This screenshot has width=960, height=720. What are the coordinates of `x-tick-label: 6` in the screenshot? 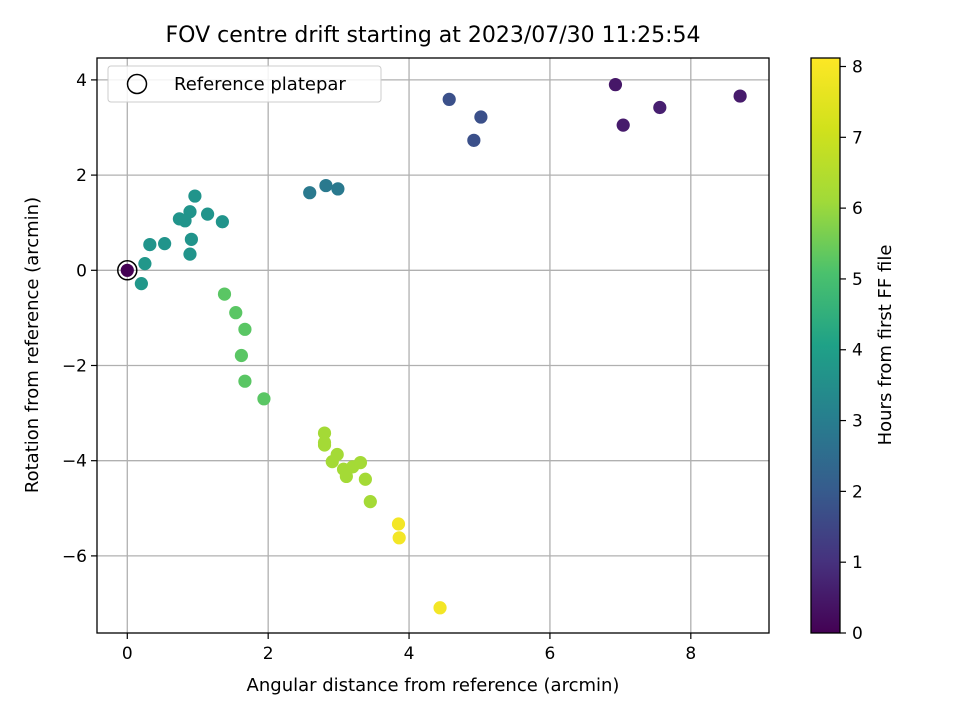 It's located at (550, 654).